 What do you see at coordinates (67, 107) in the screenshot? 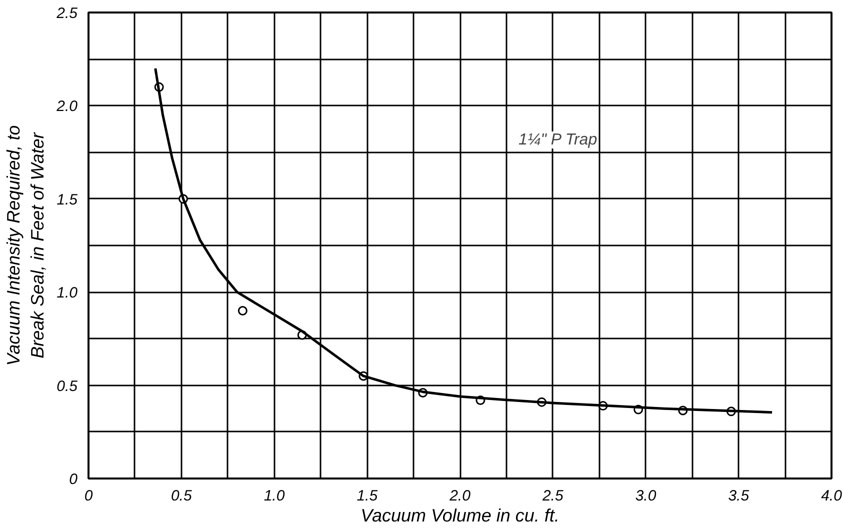
I see `y-tick-label: 2.0` at bounding box center [67, 107].